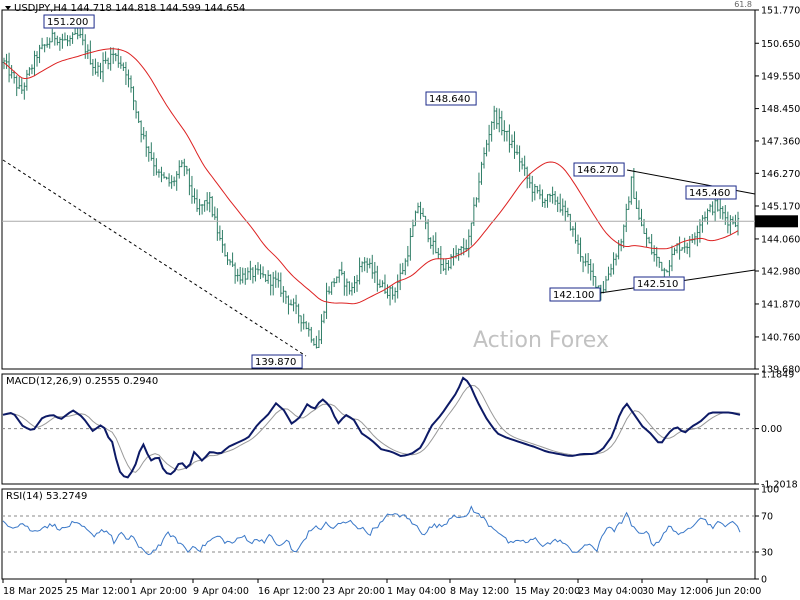 This screenshot has height=600, width=800. What do you see at coordinates (371, 530) in the screenshot?
I see `rsi-line` at bounding box center [371, 530].